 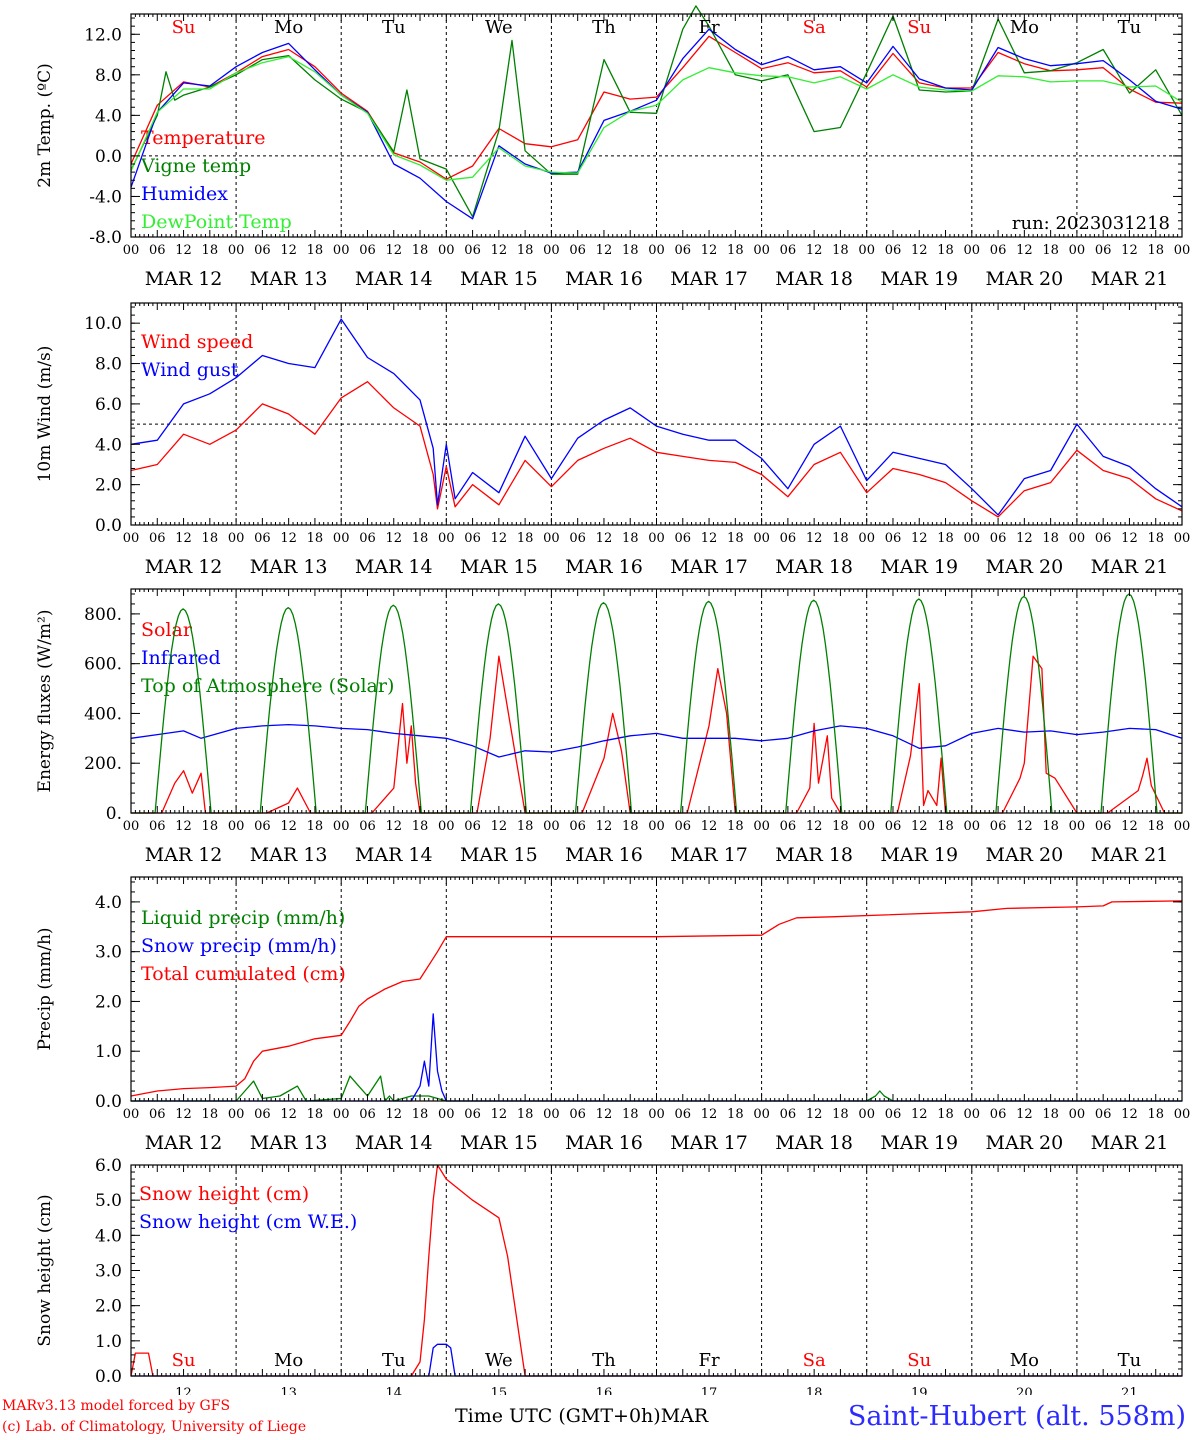 What do you see at coordinates (1016, 1416) in the screenshot?
I see `station-name: Saint-Hubert (alt. 558m)` at bounding box center [1016, 1416].